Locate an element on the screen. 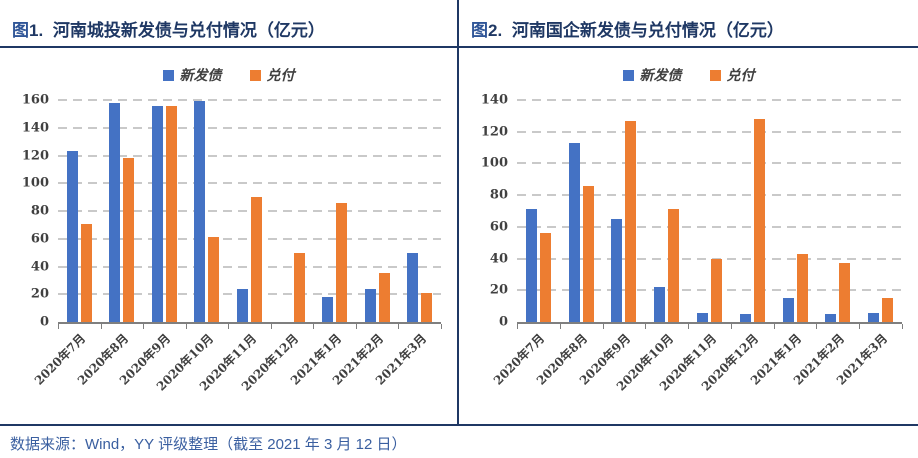  figure-1-title: 图1. 河南城投新发债与兑付情况（亿元） is located at coordinates (228, 24).